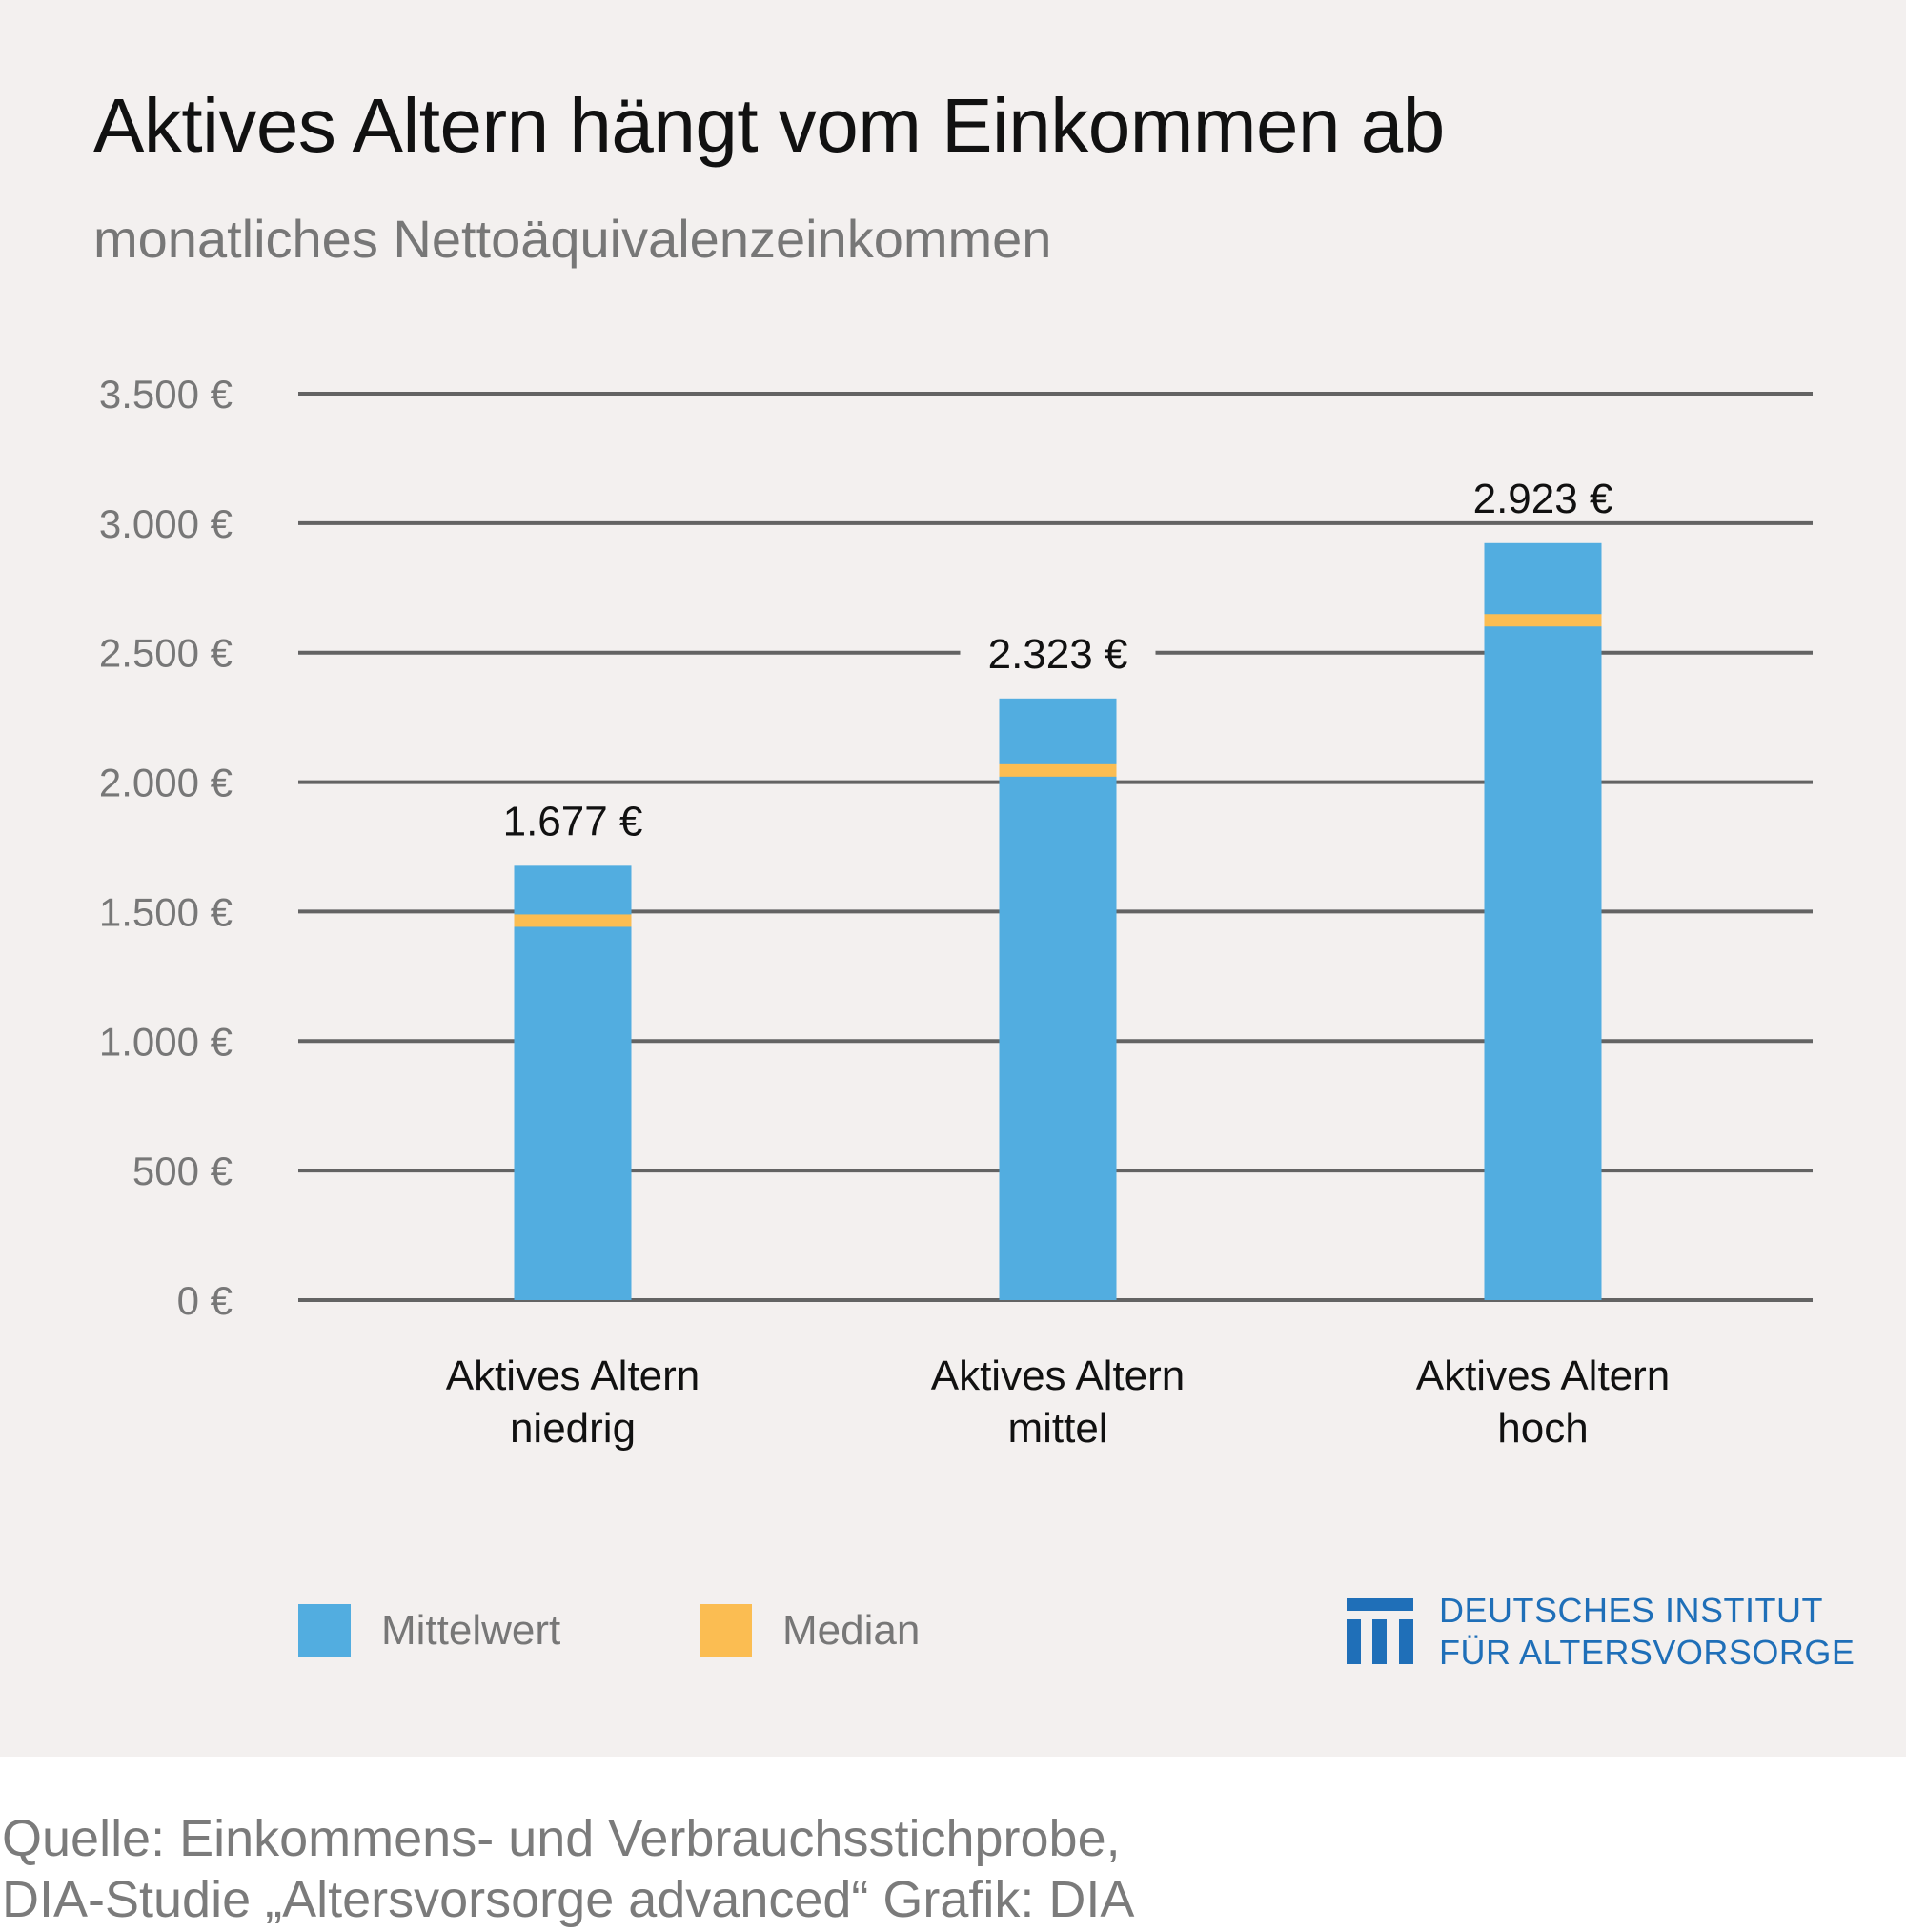  Describe the element at coordinates (1647, 1652) in the screenshot. I see `logo-text-line-2: FÜR ALTERSVORSORGE` at that location.